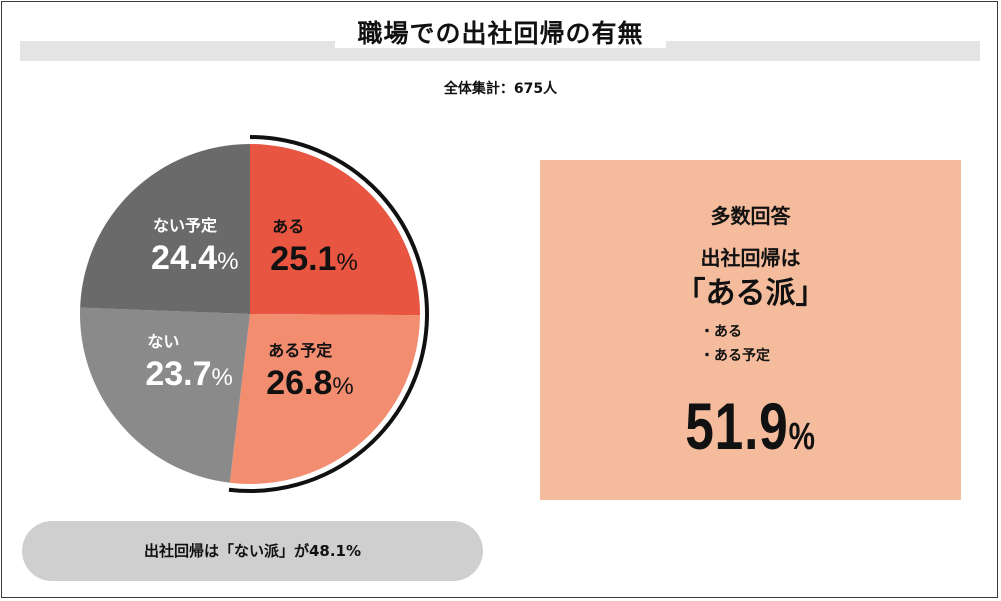 Image resolution: width=1001 pixels, height=601 pixels. I want to click on chart-title-text: 職場での出社回帰の有無, so click(500, 33).